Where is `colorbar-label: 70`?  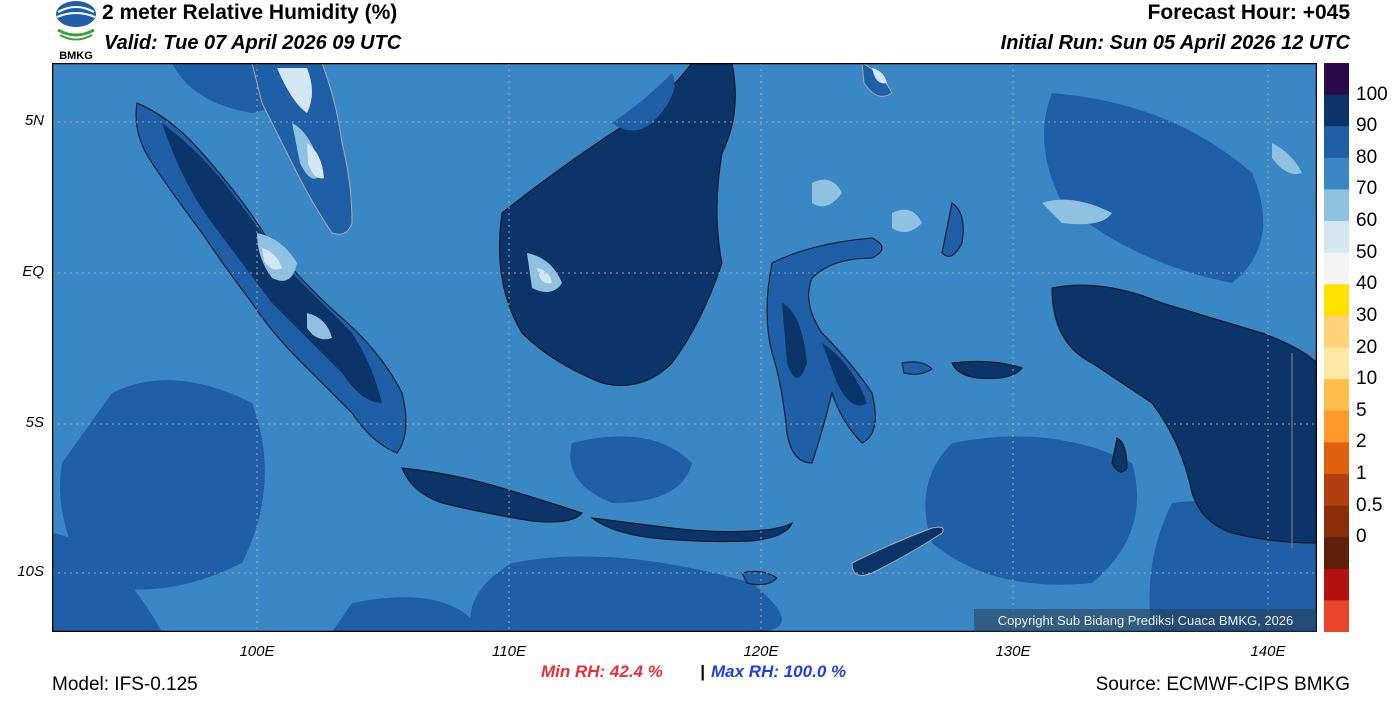
colorbar-label: 70 is located at coordinates (1367, 189).